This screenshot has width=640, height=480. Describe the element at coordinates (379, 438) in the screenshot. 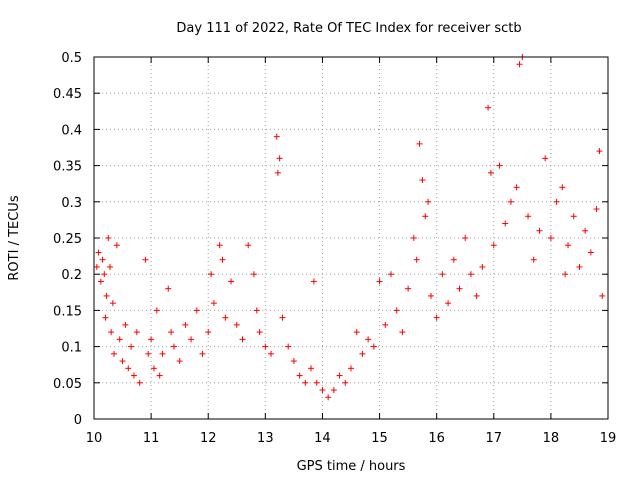

I see `x-tick-label: 15` at that location.